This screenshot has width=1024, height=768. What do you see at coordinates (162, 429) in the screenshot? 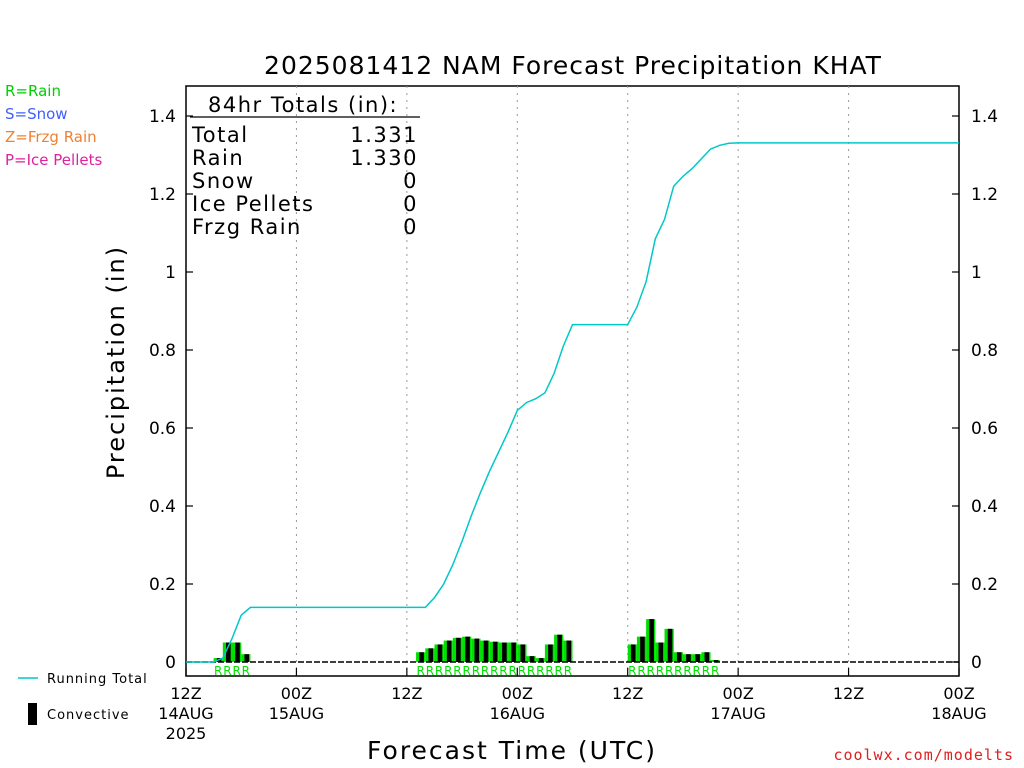
I see `y-tick-label-left: 0.6` at bounding box center [162, 429].